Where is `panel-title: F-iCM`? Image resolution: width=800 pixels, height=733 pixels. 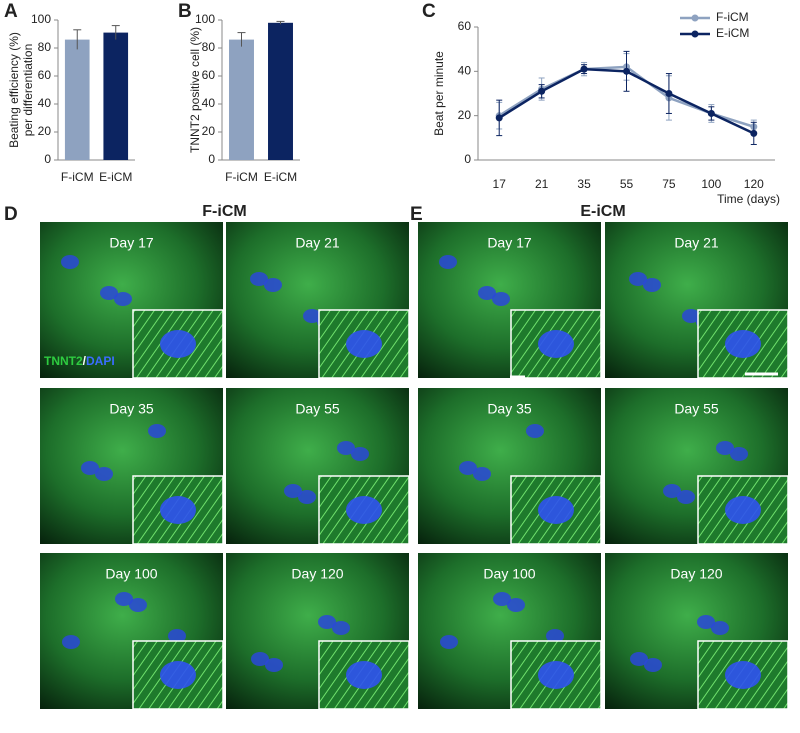
panel-title: F-iCM is located at coordinates (224, 211).